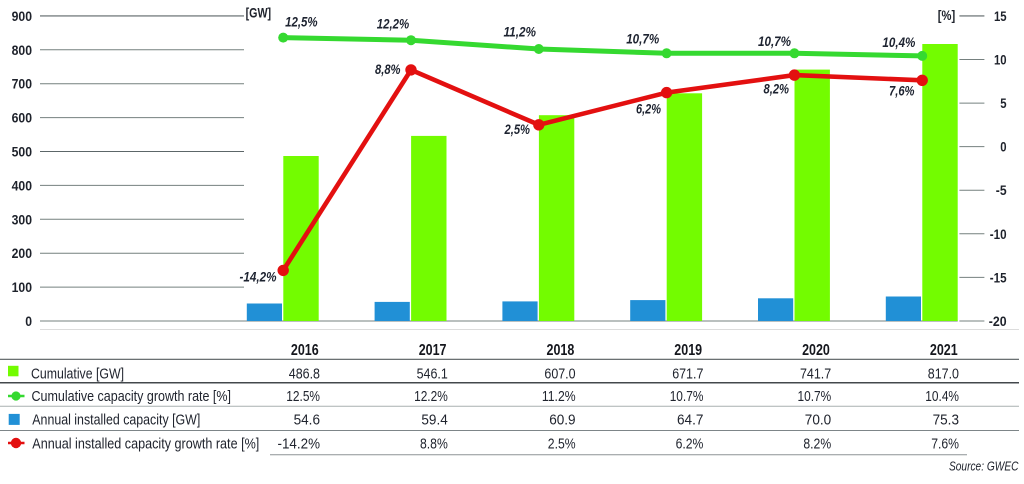 This screenshot has height=484, width=1024. What do you see at coordinates (1000, 16) in the screenshot?
I see `svg-text: 15` at bounding box center [1000, 16].